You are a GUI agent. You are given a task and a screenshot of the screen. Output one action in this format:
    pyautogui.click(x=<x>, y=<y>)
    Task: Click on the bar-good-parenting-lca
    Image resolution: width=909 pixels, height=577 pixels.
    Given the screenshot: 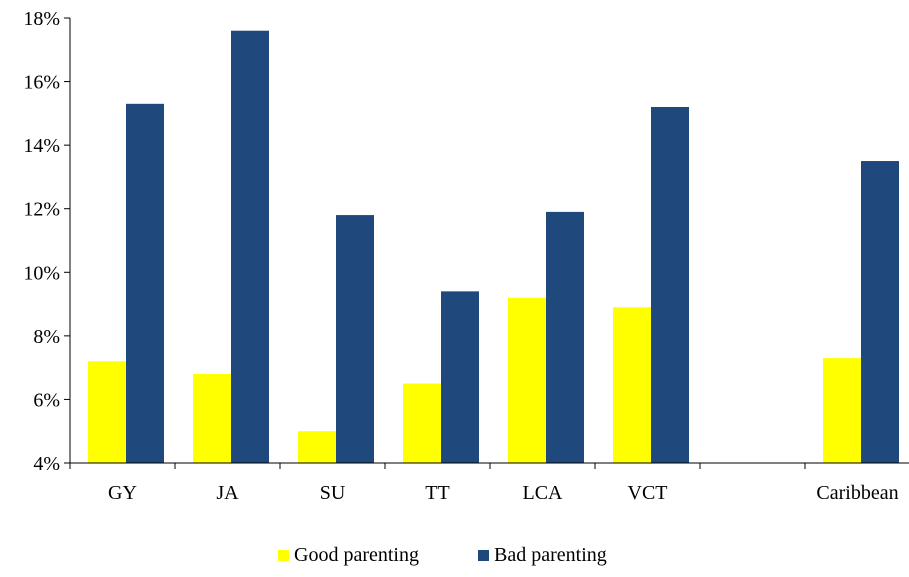 What is the action you would take?
    pyautogui.click(x=527, y=380)
    